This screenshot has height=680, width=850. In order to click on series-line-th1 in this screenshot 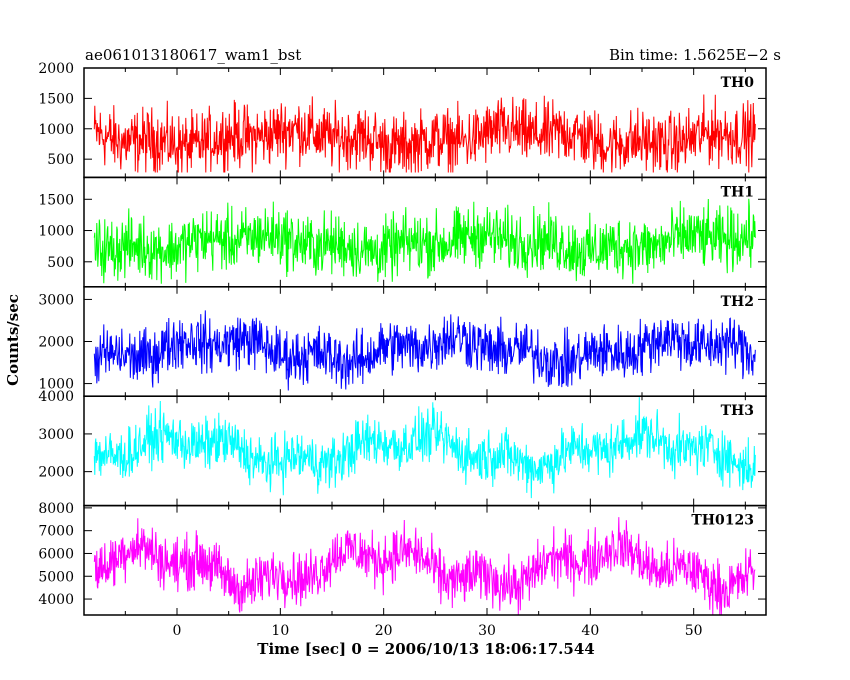, I will do `click(424, 241)`.